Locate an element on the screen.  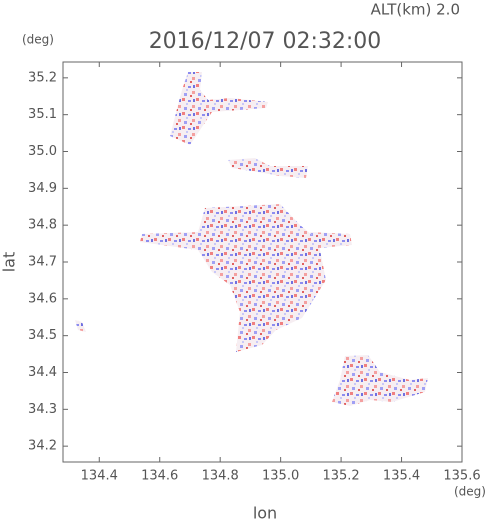
y-tick-label: 34.9 is located at coordinates (42, 188).